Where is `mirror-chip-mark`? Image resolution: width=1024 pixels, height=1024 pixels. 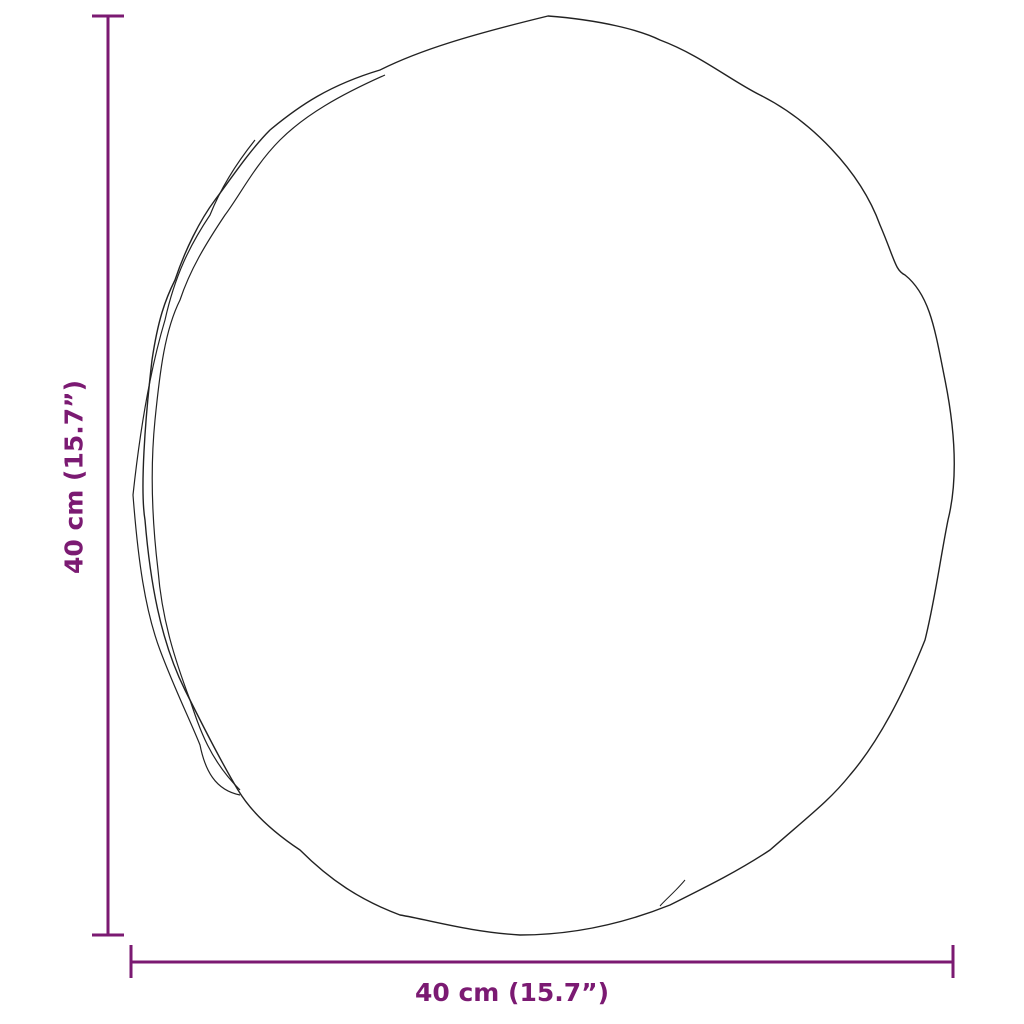 mirror-chip-mark is located at coordinates (672, 893).